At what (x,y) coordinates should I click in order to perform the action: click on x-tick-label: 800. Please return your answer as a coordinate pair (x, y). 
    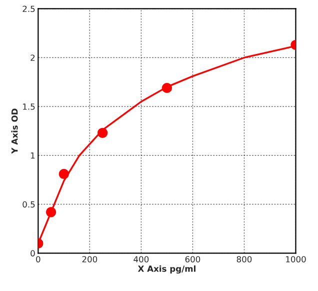
    Looking at the image, I should click on (244, 259).